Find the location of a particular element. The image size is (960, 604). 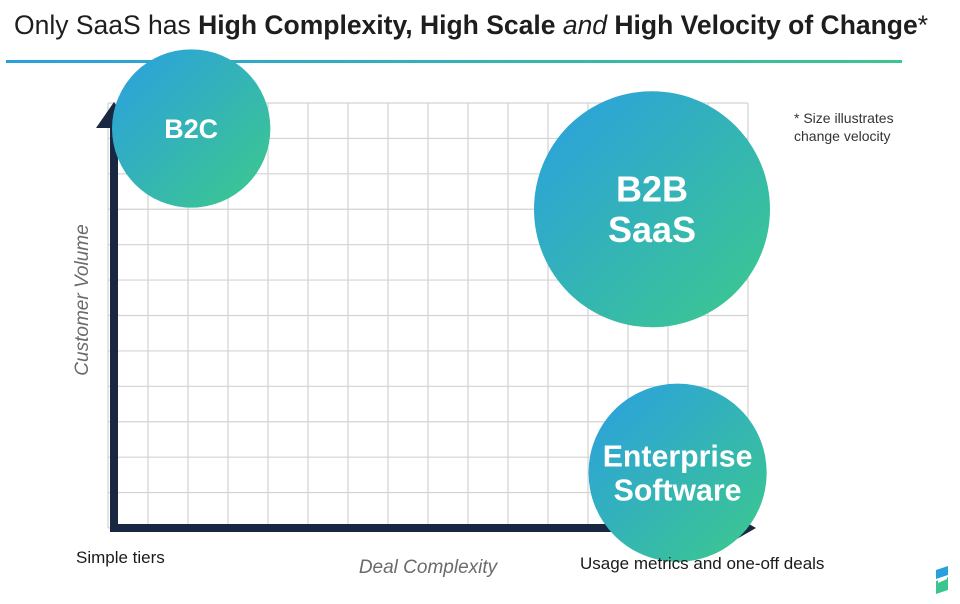

bubble-b2b-saas is located at coordinates (652, 209).